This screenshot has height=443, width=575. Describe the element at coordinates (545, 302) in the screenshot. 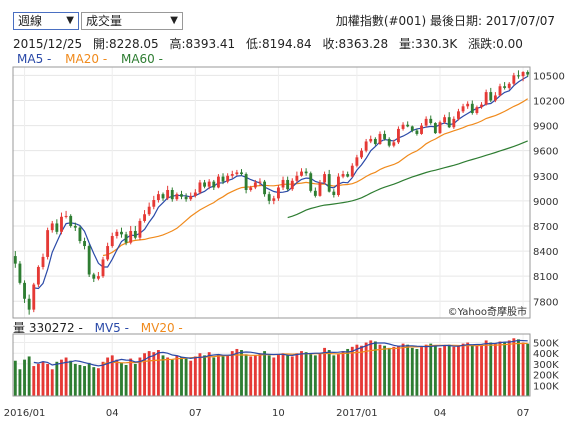

I see `price-tick-label: 7800` at that location.